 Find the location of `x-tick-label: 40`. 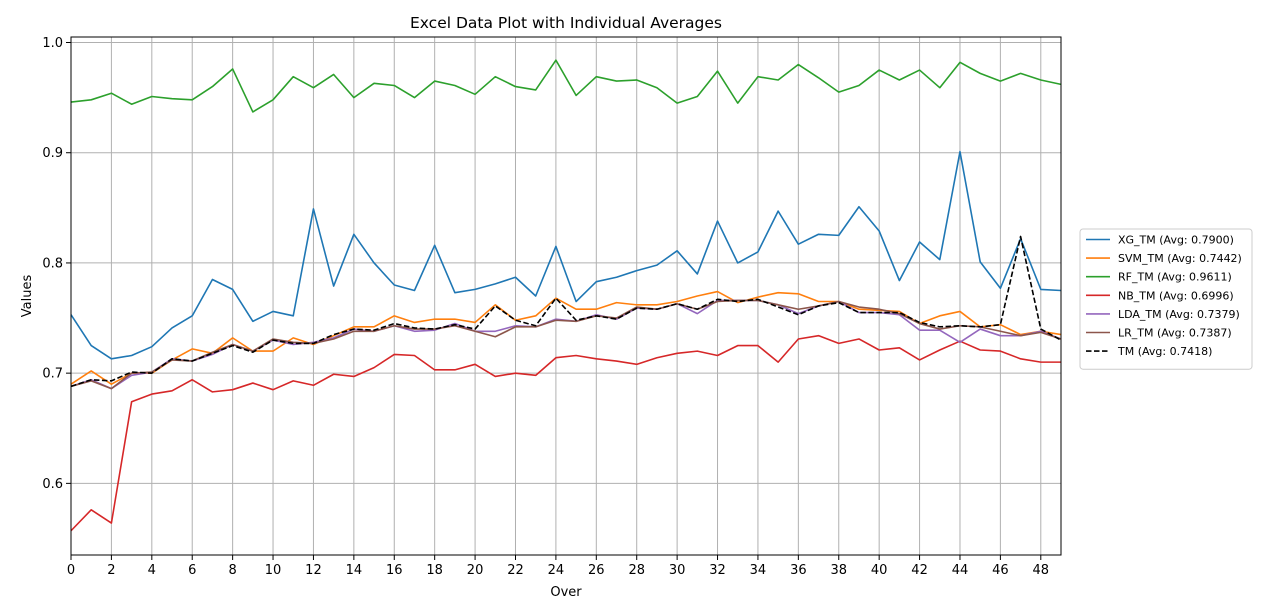

x-tick-label: 40 is located at coordinates (879, 570).